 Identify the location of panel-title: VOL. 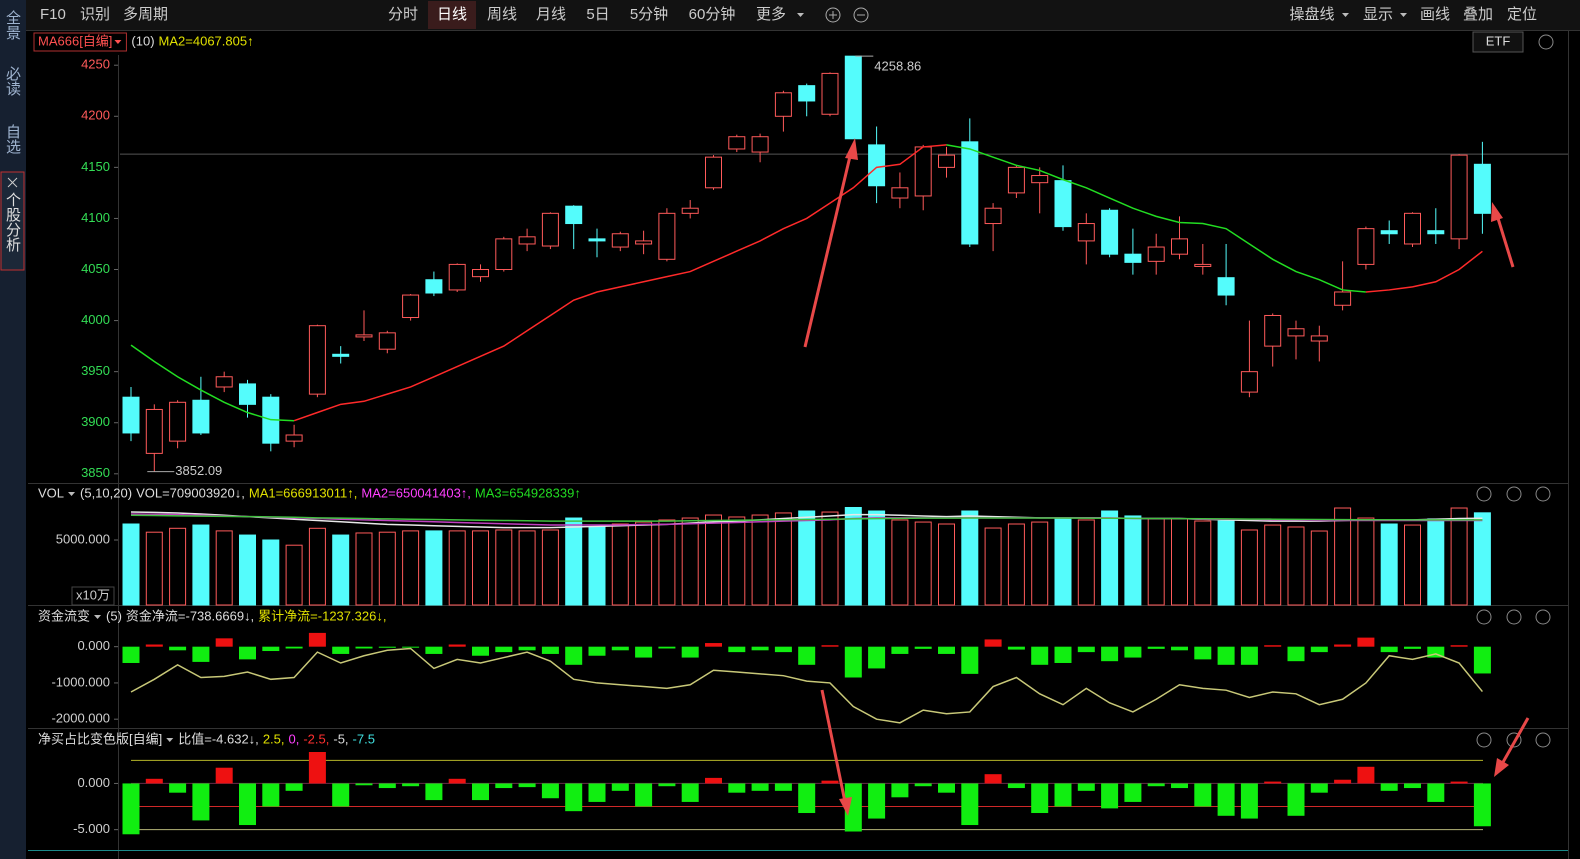
(51, 492).